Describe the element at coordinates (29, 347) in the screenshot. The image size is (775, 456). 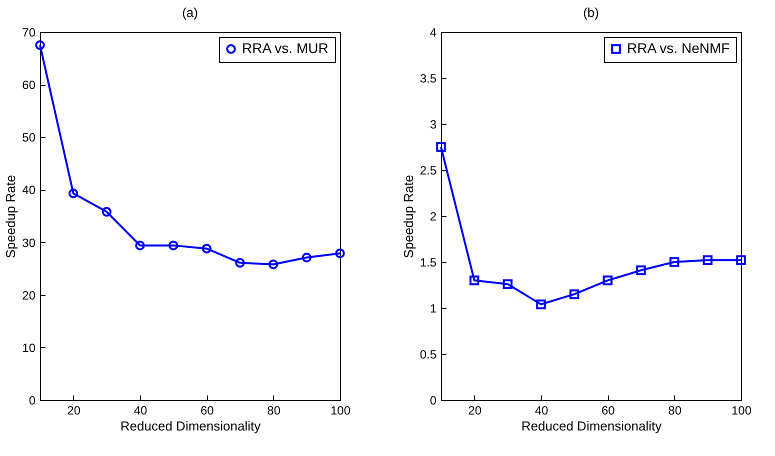
I see `y-tick-label: 10` at that location.